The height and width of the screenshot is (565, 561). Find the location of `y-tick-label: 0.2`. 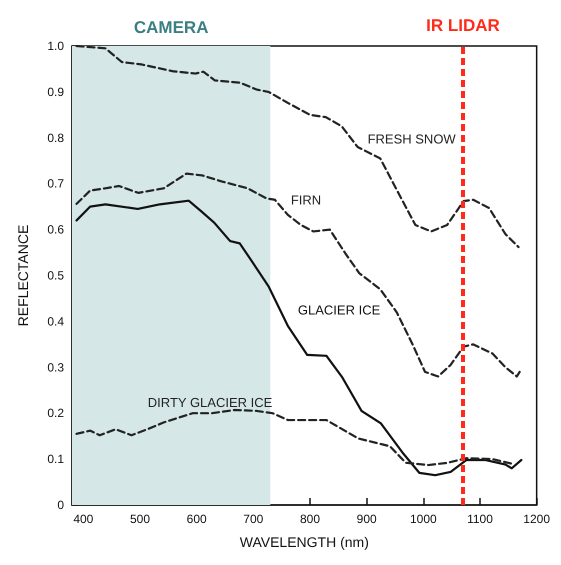

y-tick-label: 0.2 is located at coordinates (55, 413).